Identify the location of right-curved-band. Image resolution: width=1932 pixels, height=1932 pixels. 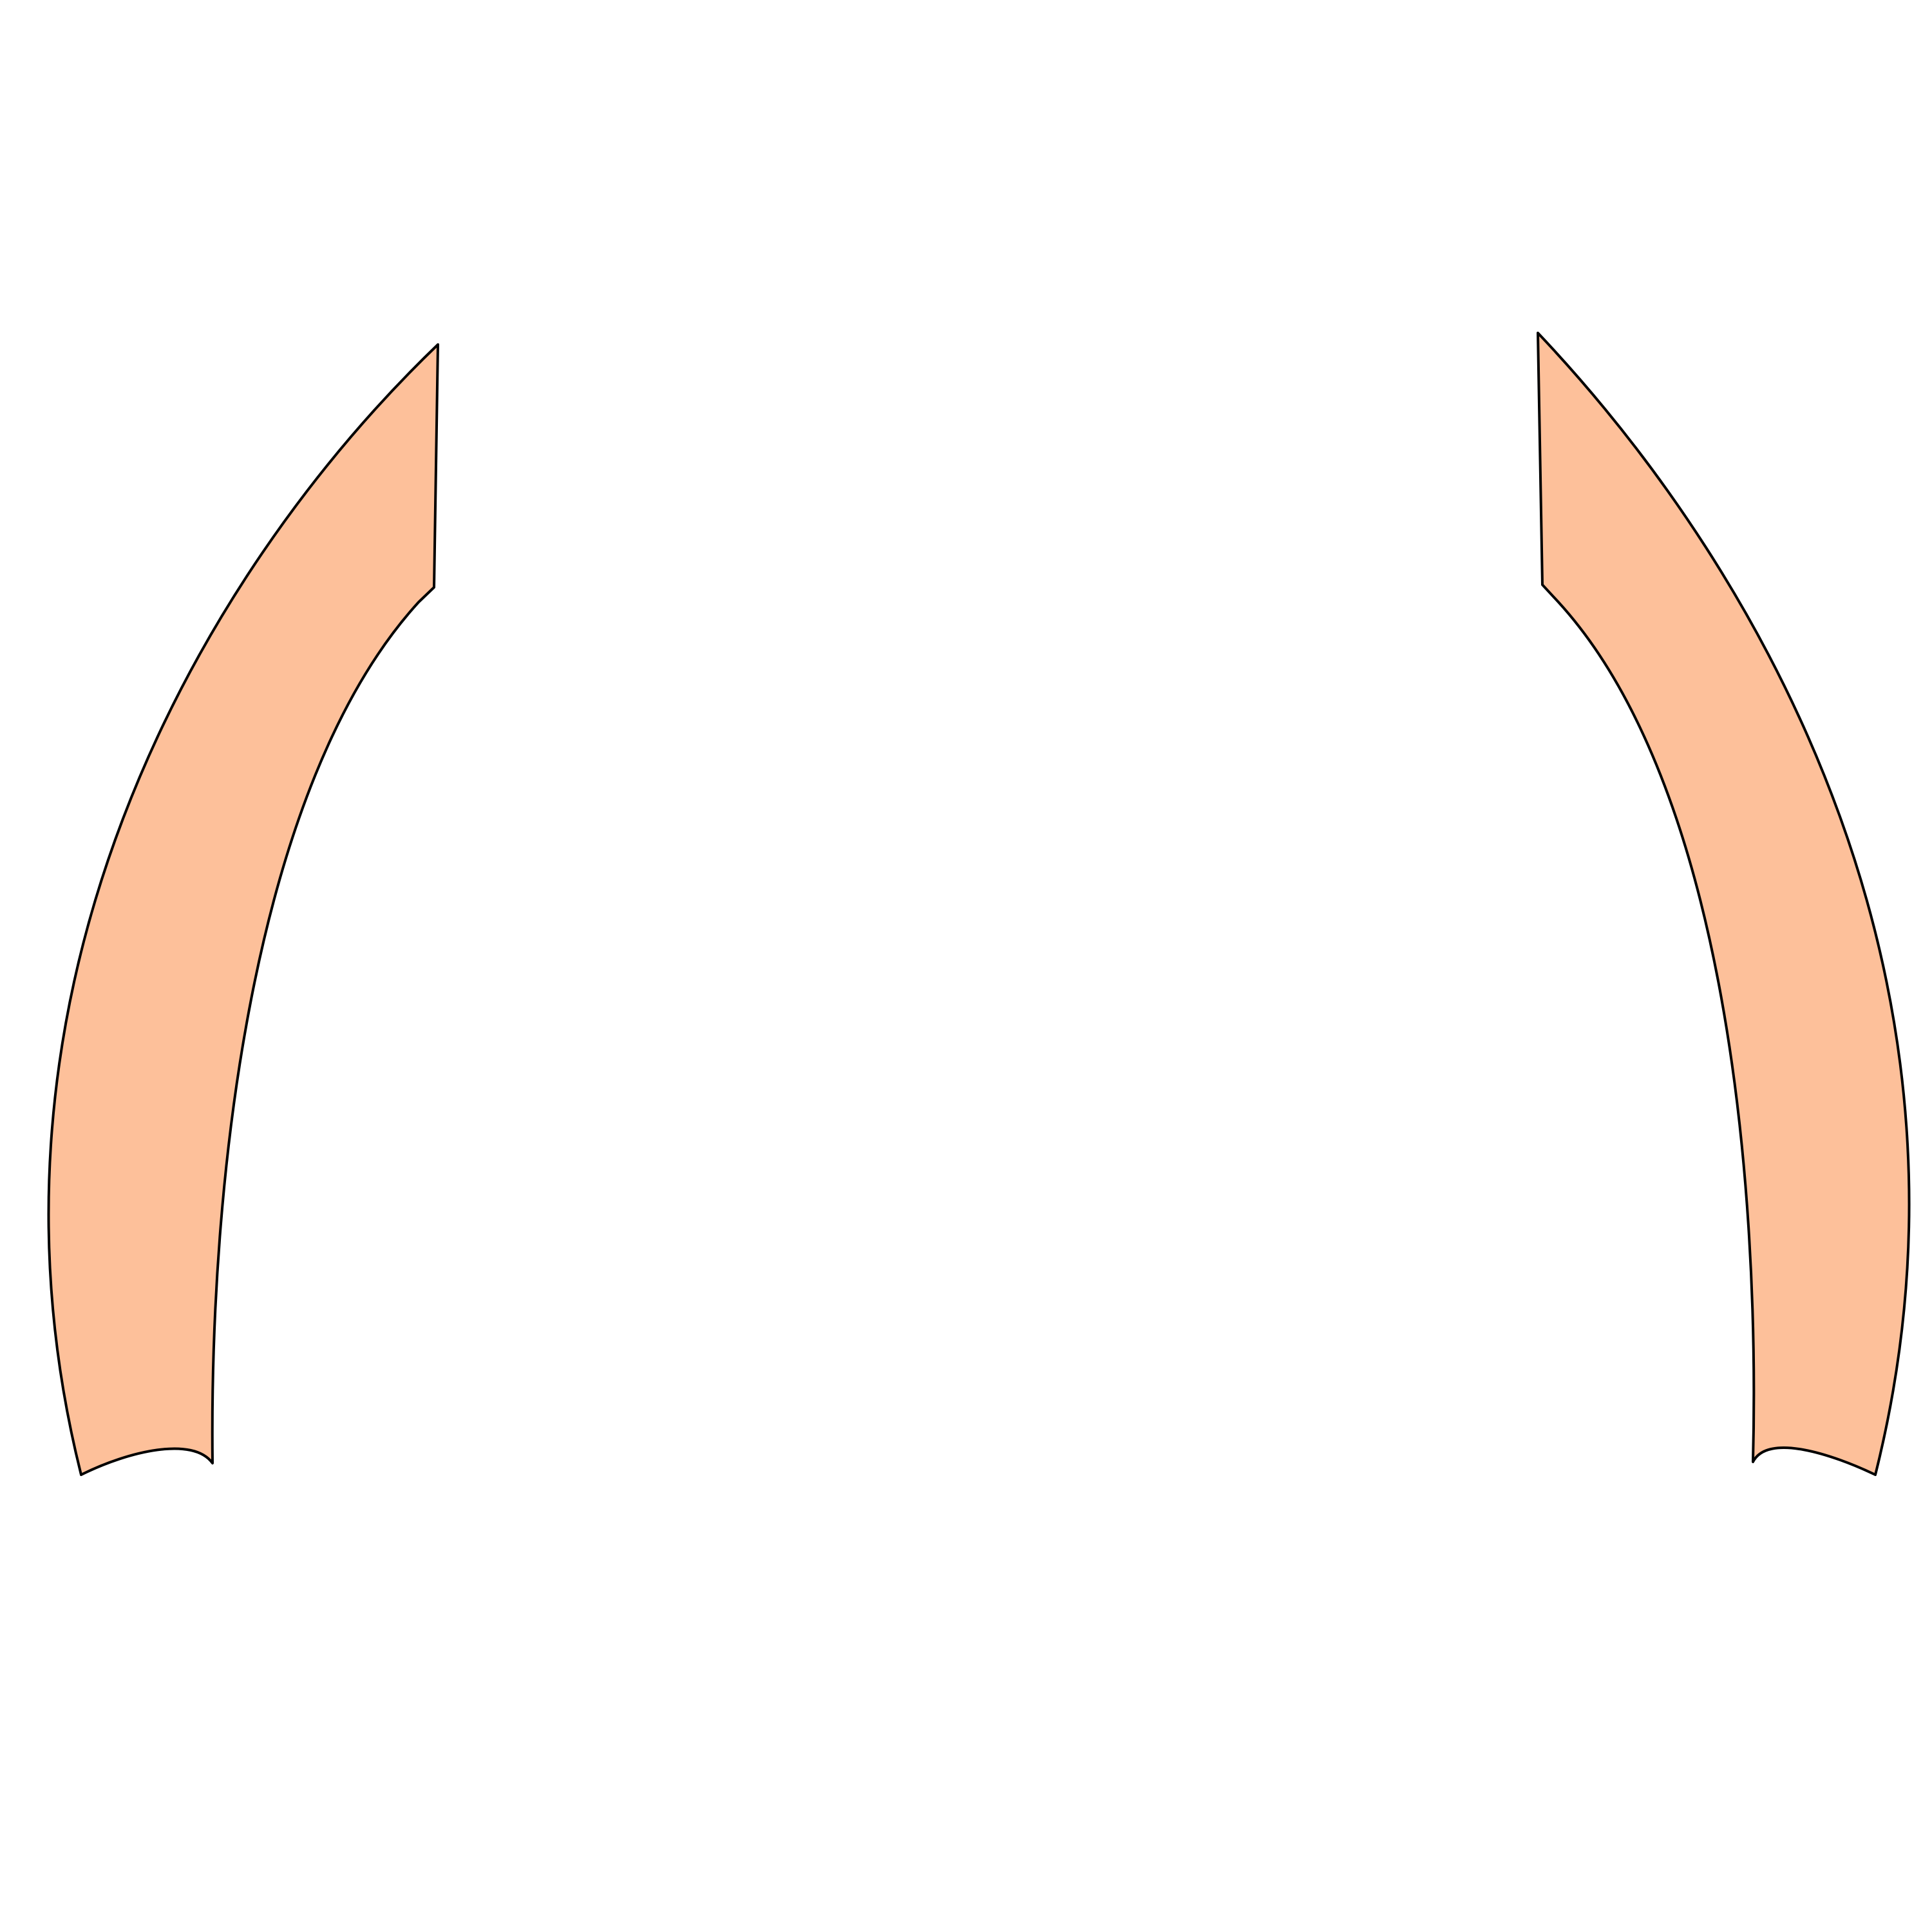
(1724, 904).